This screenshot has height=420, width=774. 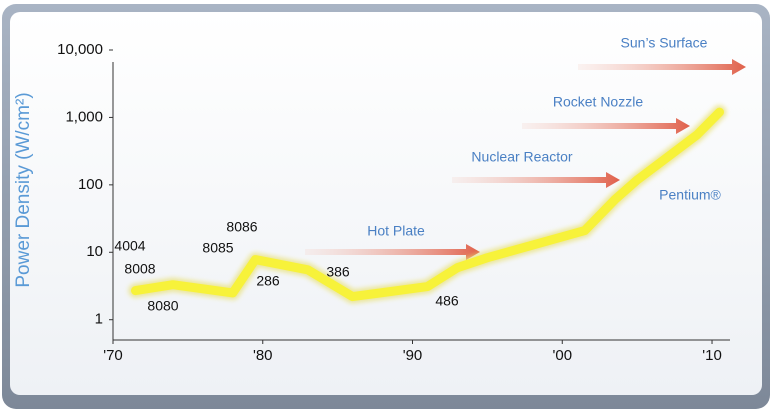 I want to click on chip-label: 8080, so click(x=162, y=306).